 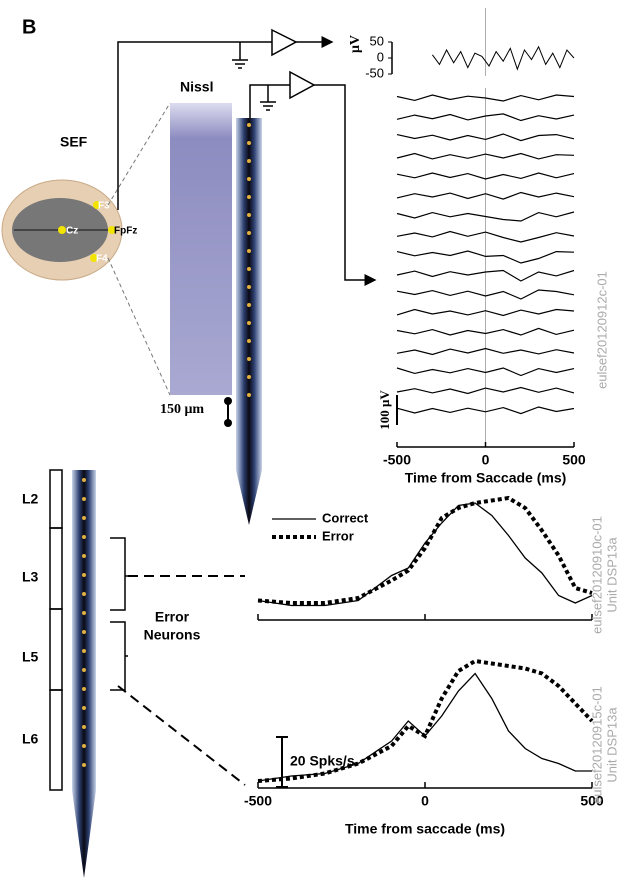 What do you see at coordinates (384, 410) in the screenshot?
I see `scale-bar-label: 100 μV` at bounding box center [384, 410].